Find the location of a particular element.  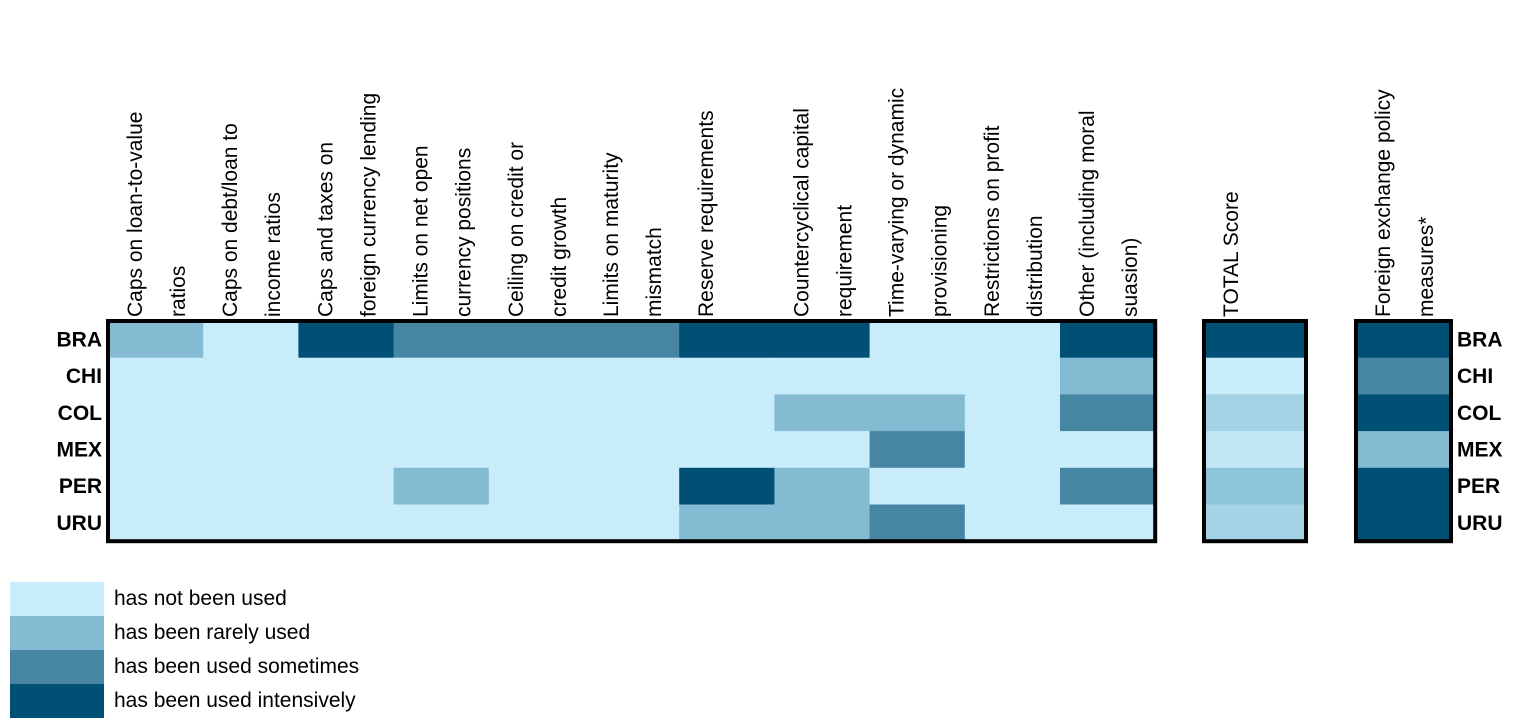

column-label: Restrictions on profit is located at coordinates (992, 221).